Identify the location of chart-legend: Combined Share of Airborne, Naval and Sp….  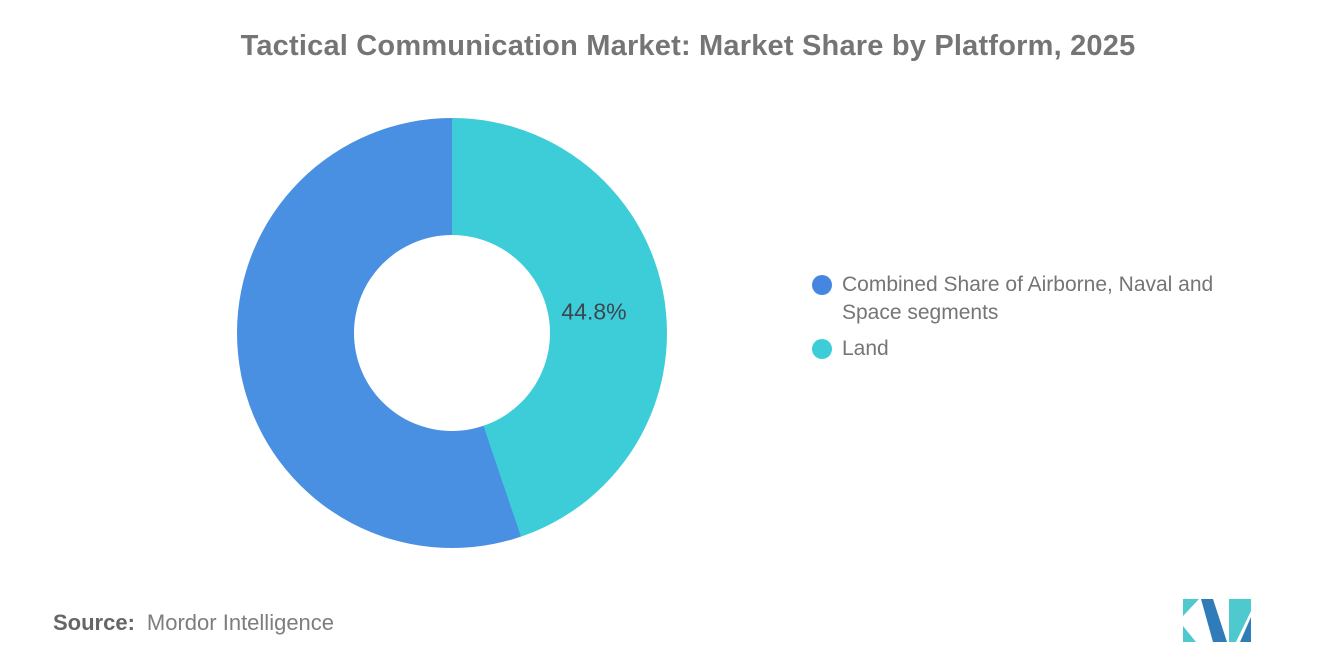
(1027, 321).